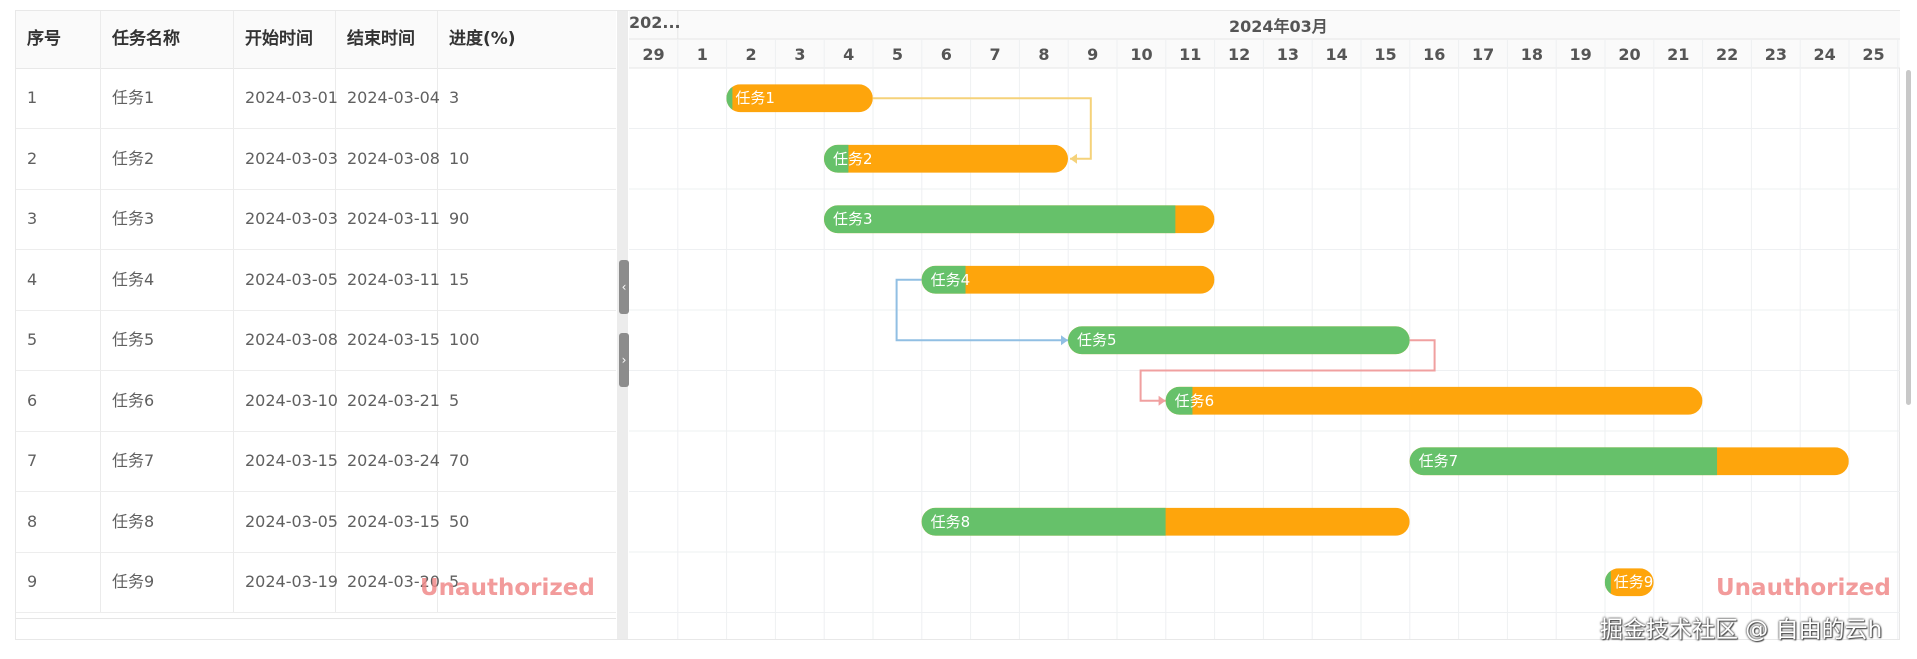 This screenshot has height=659, width=1917. What do you see at coordinates (1438, 461) in the screenshot?
I see `task-bar-label: 任务7` at bounding box center [1438, 461].